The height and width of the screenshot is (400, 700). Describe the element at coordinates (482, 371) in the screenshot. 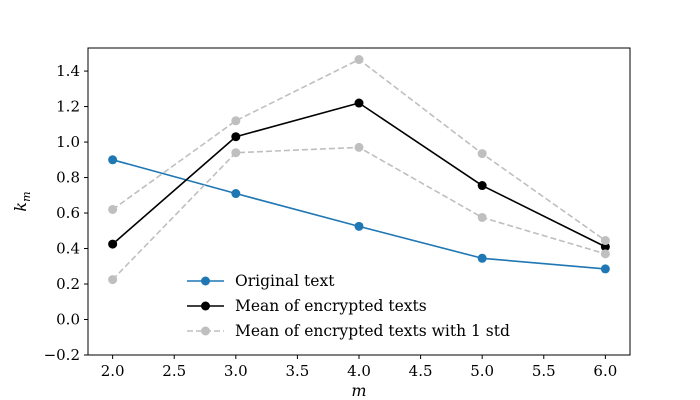

I see `x-tick-label: 5.0` at that location.